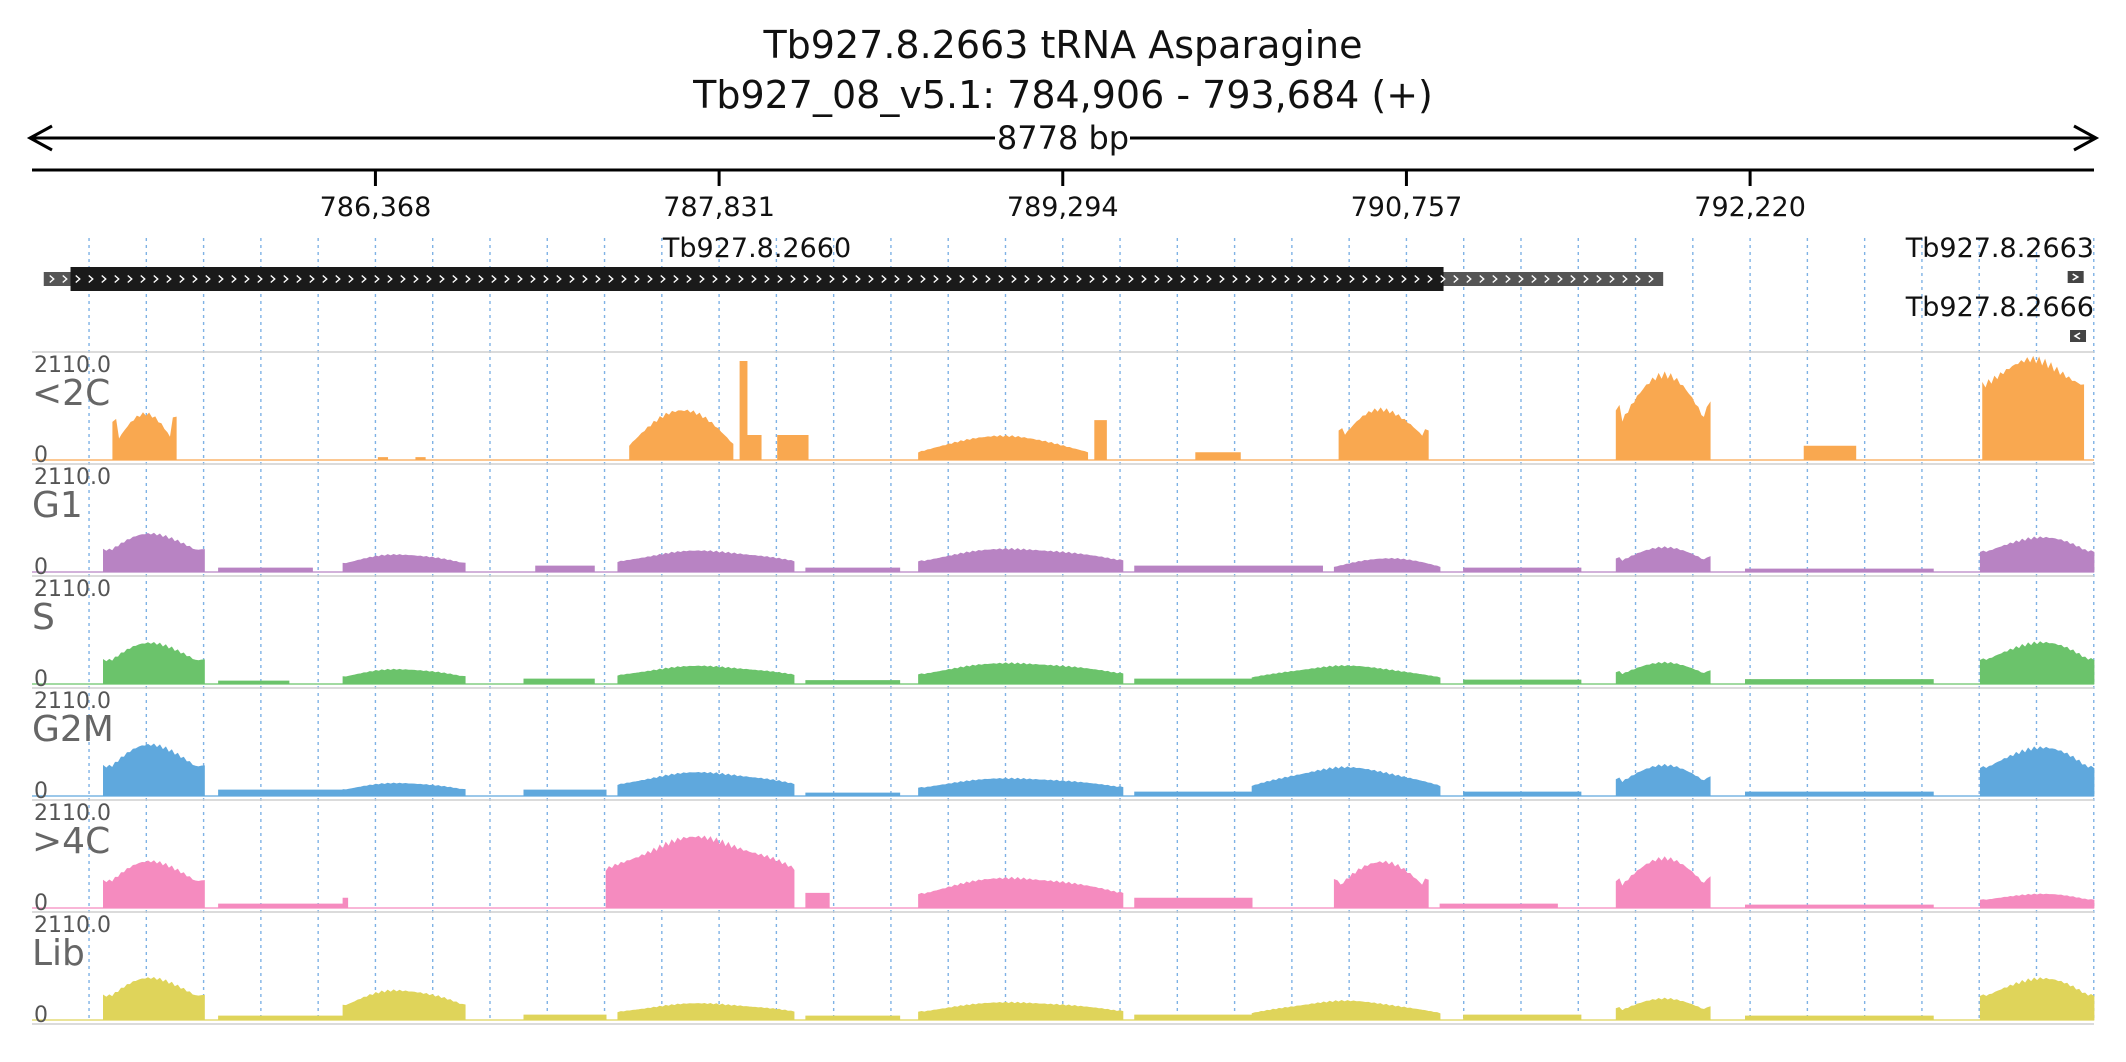 This screenshot has width=2126, height=1062. What do you see at coordinates (1063, 633) in the screenshot?
I see `coverage-track: 2110.0S 0` at bounding box center [1063, 633].